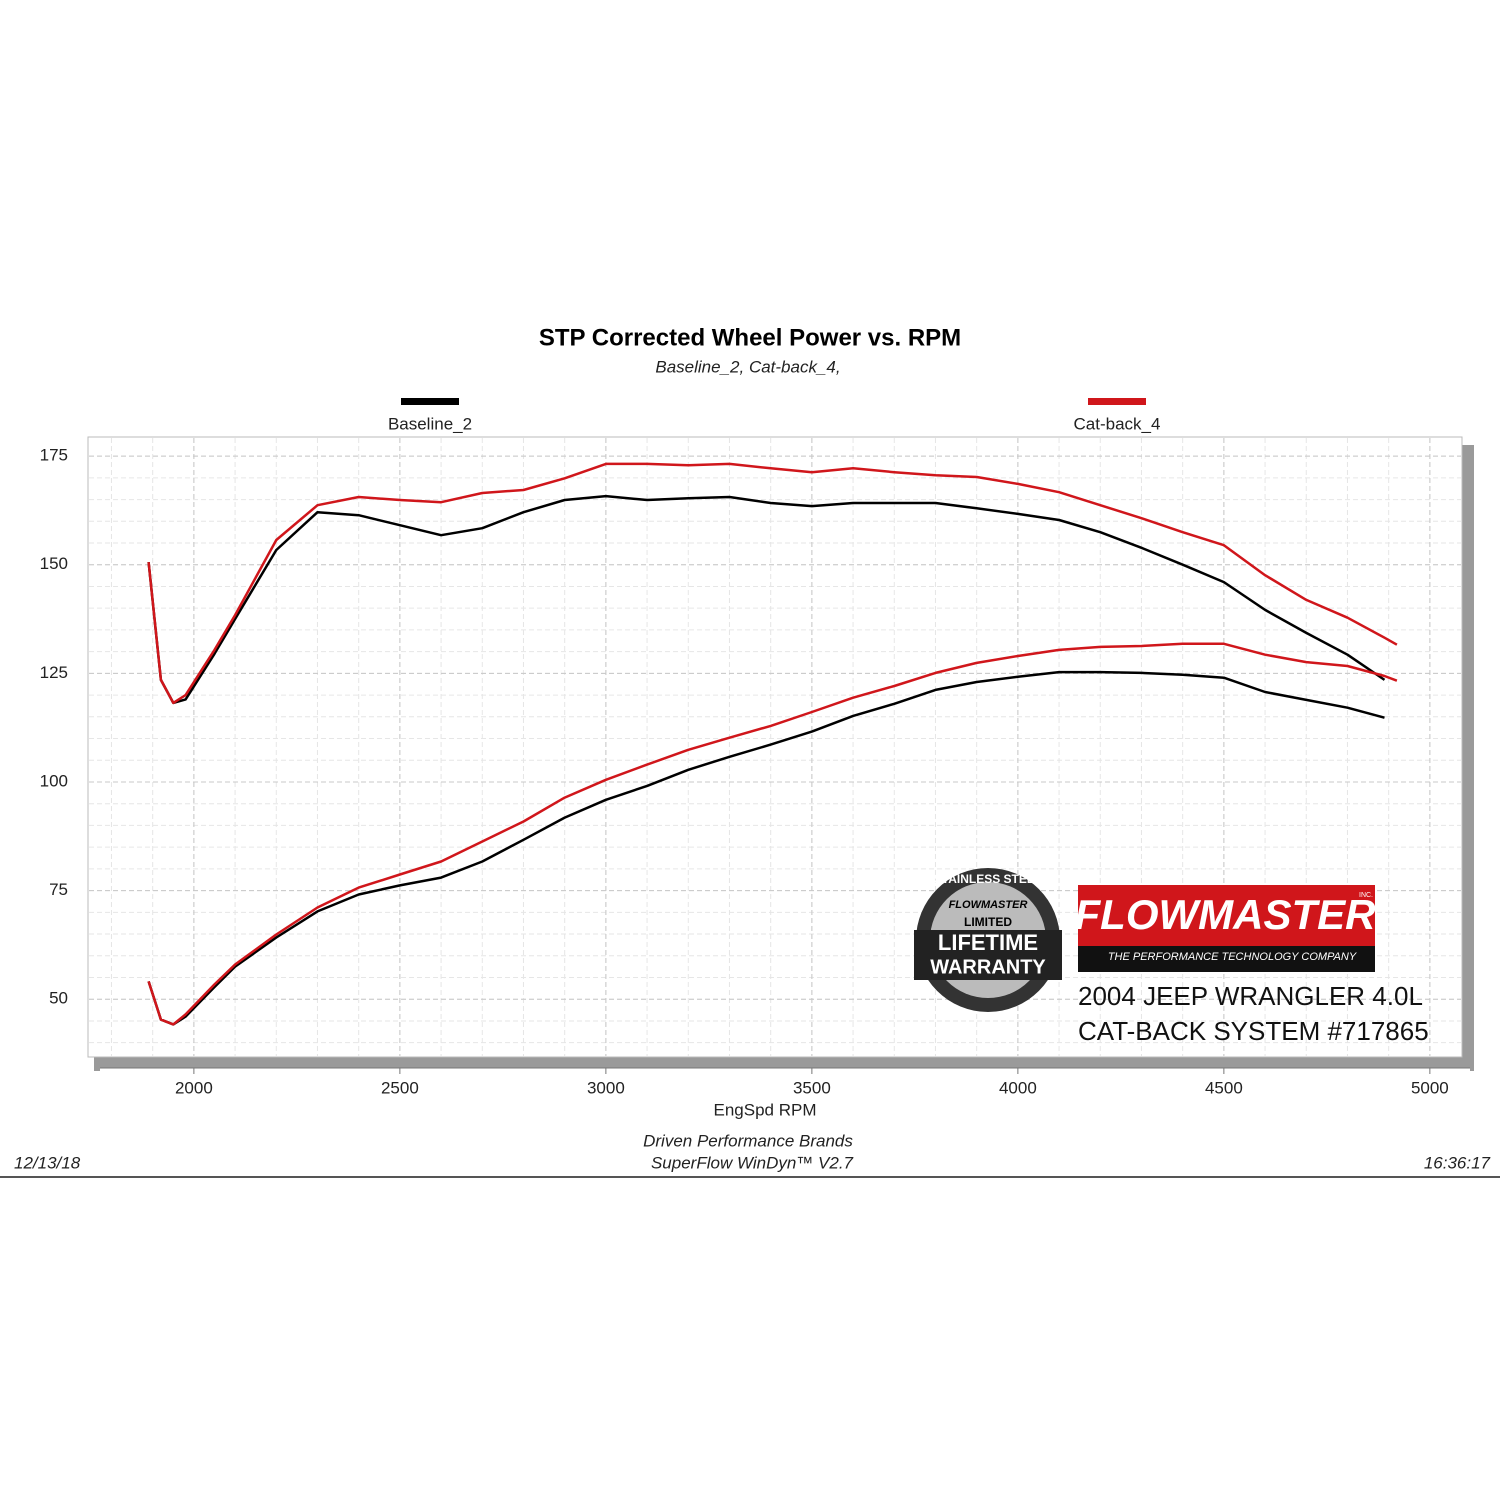 The height and width of the screenshot is (1500, 1500). What do you see at coordinates (430, 423) in the screenshot?
I see `legend-label: Baseline_2` at bounding box center [430, 423].